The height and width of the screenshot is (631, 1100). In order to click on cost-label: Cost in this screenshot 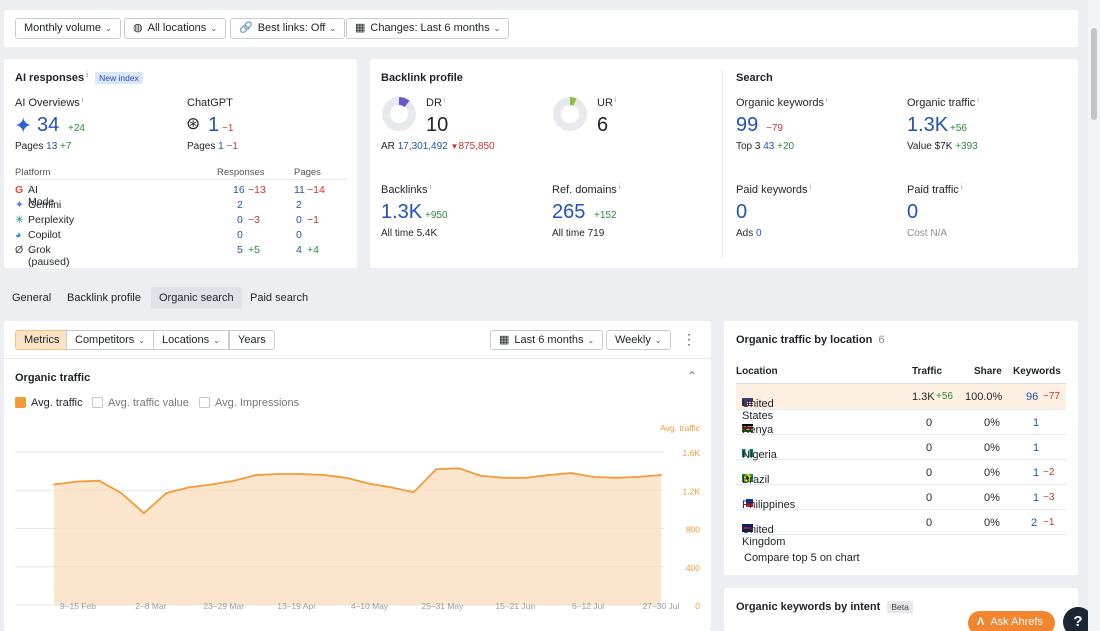, I will do `click(917, 233)`.